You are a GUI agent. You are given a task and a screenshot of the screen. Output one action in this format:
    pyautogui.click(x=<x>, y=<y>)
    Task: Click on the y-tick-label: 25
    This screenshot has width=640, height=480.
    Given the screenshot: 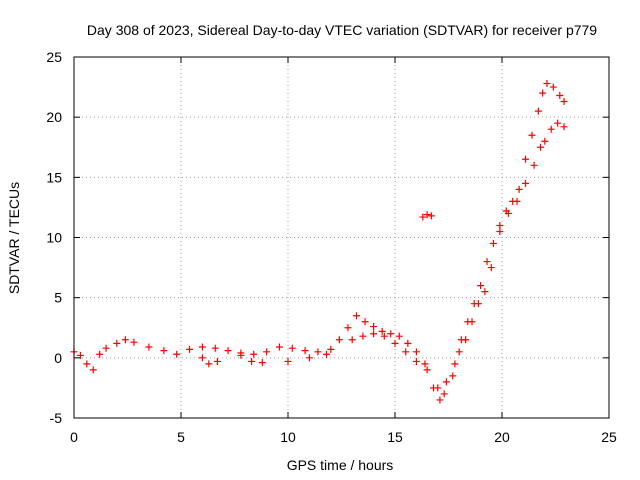 What is the action you would take?
    pyautogui.click(x=54, y=57)
    